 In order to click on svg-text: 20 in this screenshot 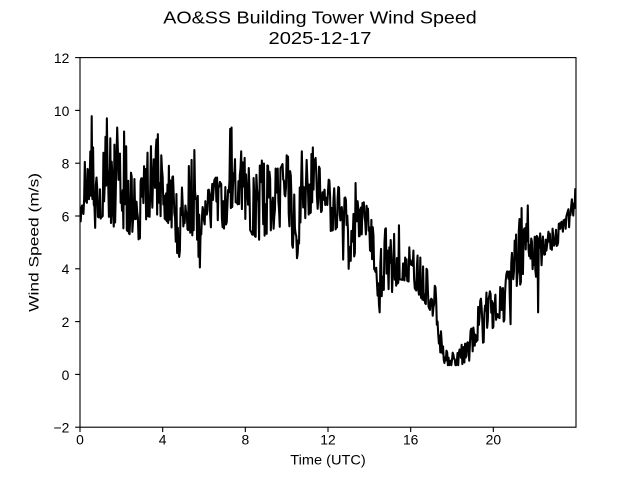, I will do `click(494, 439)`.